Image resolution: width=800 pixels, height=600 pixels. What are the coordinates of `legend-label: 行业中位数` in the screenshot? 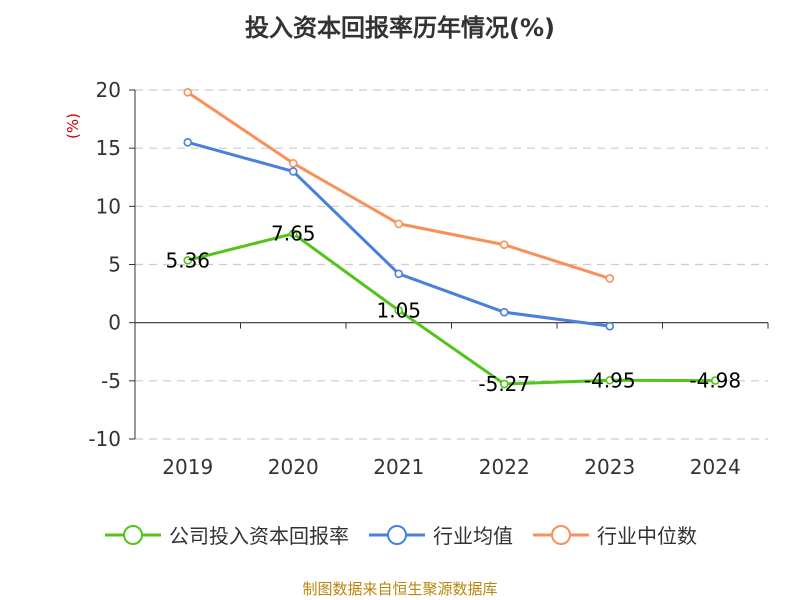 It's located at (647, 536).